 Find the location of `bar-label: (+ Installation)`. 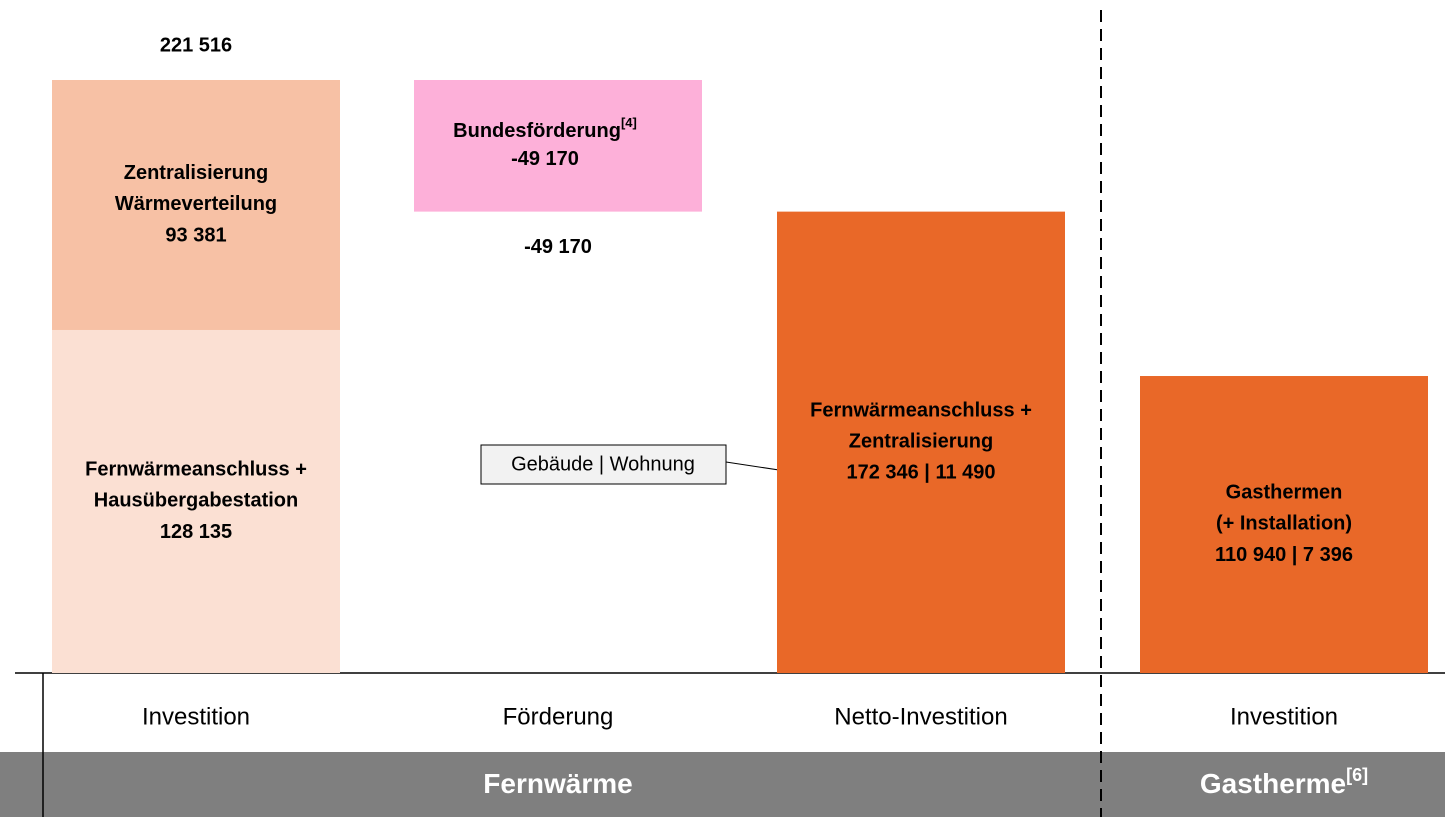

bar-label: (+ Installation) is located at coordinates (1284, 524).